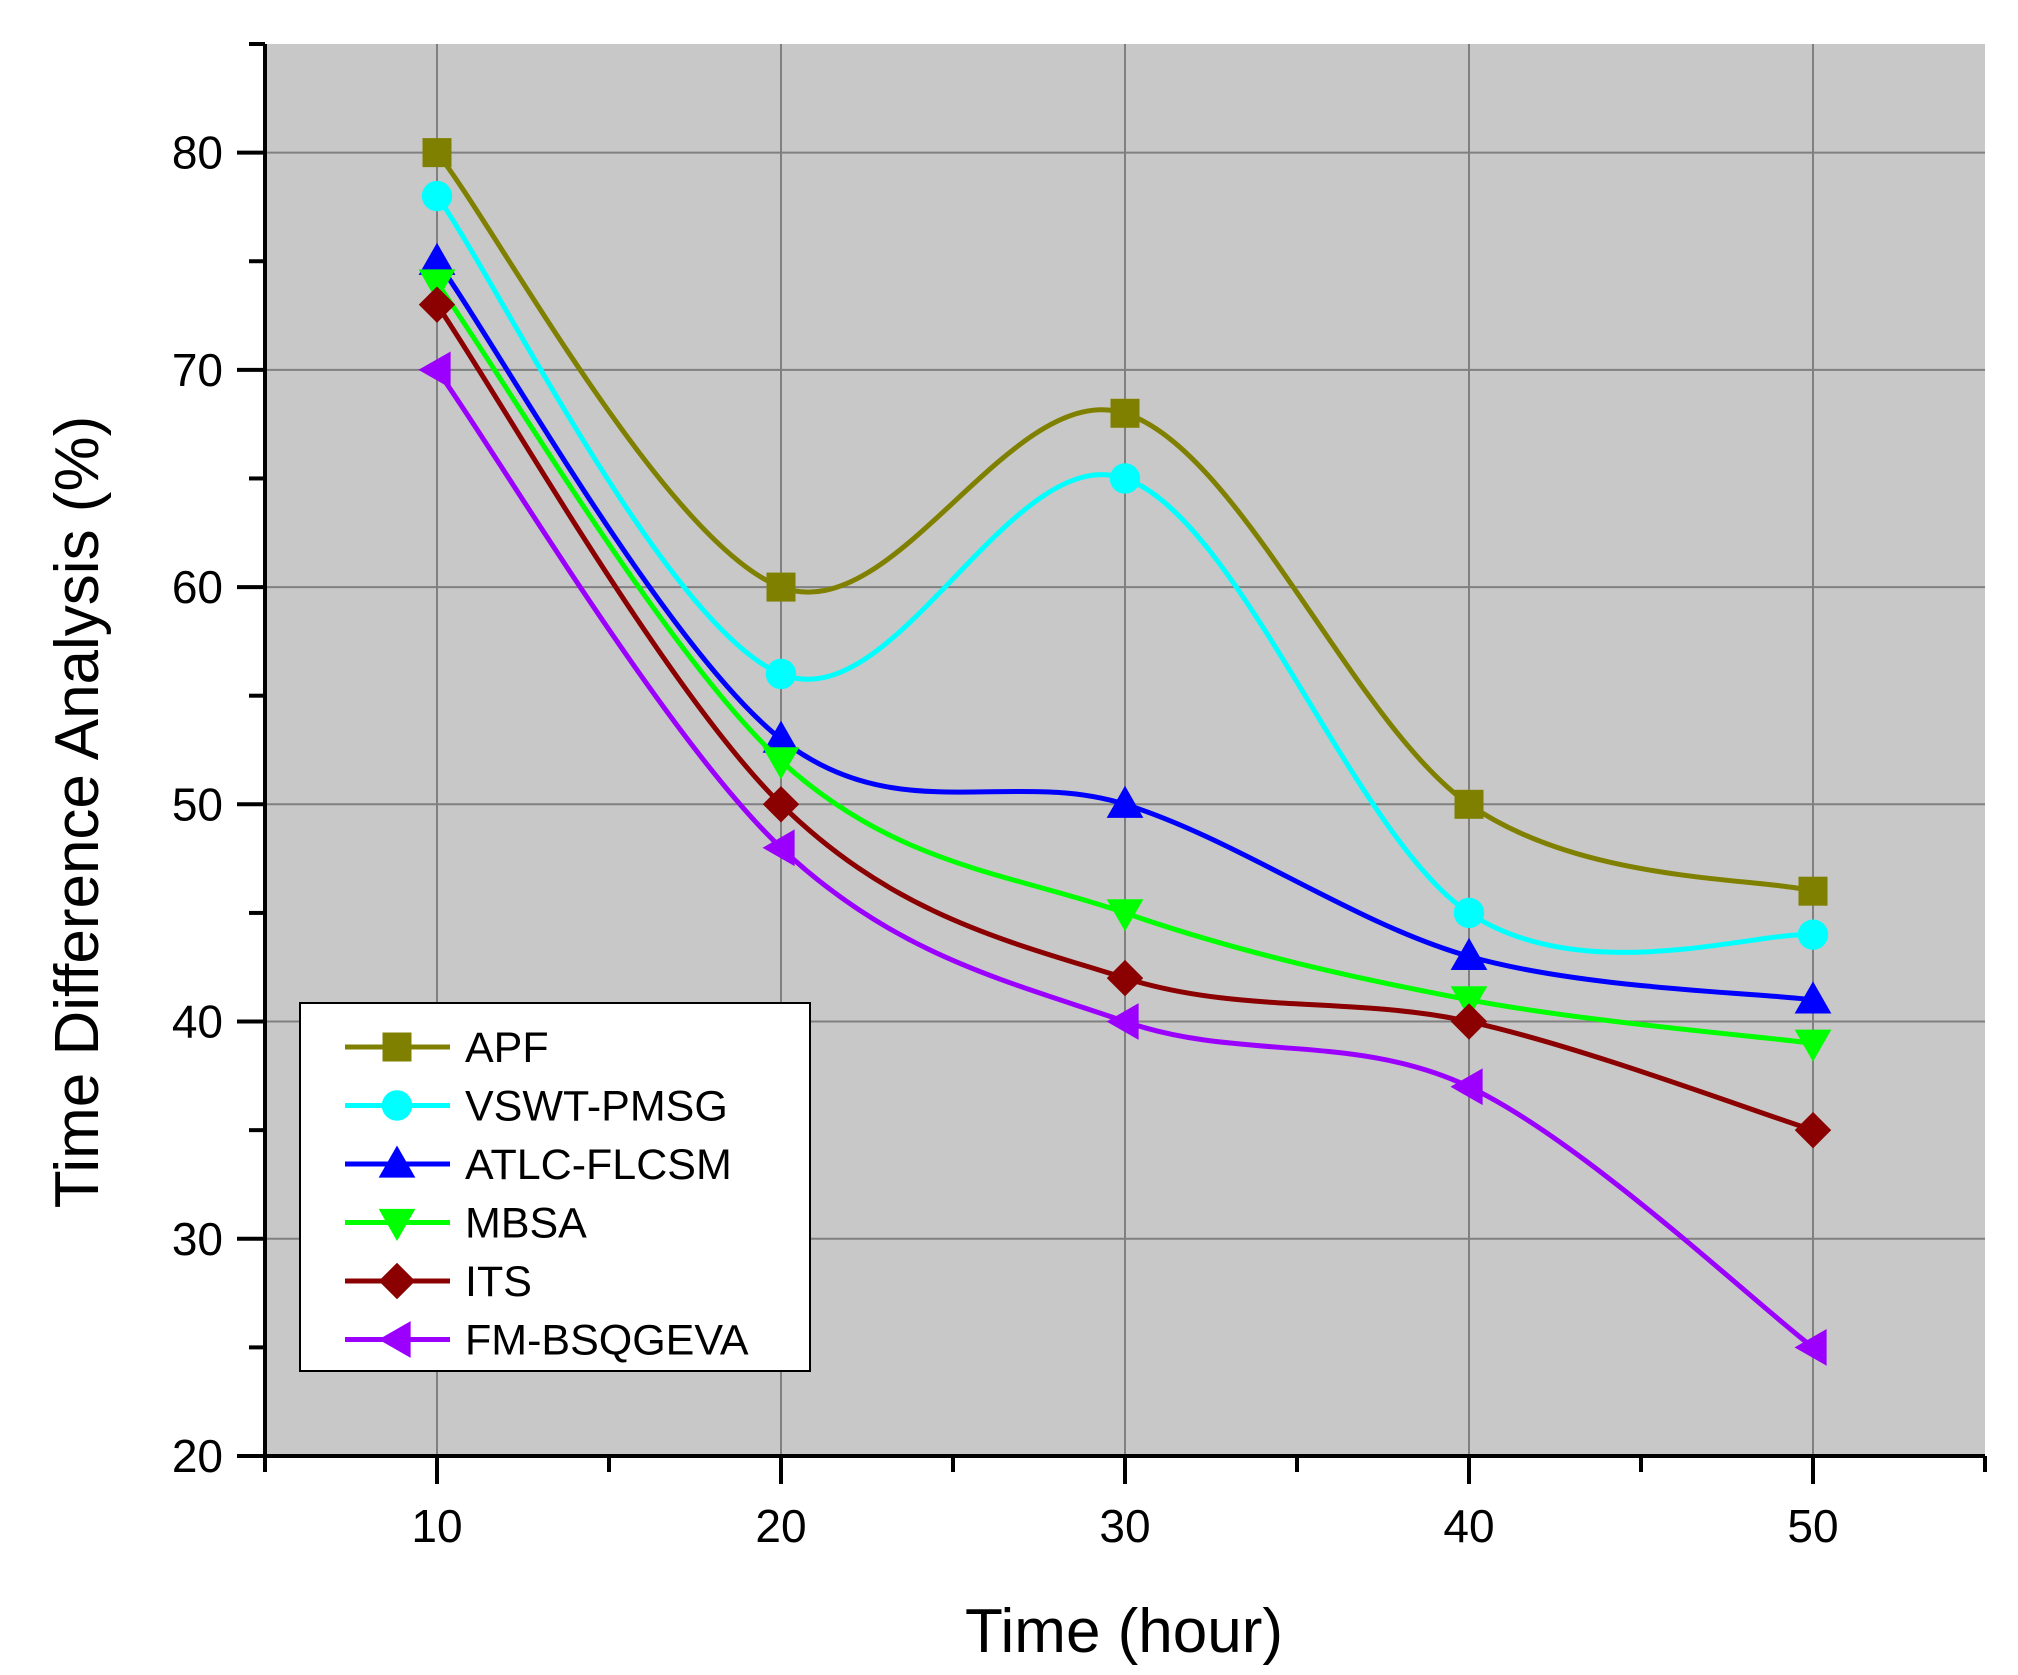  Describe the element at coordinates (1124, 1631) in the screenshot. I see `x-axis-title: Time (hour)` at that location.